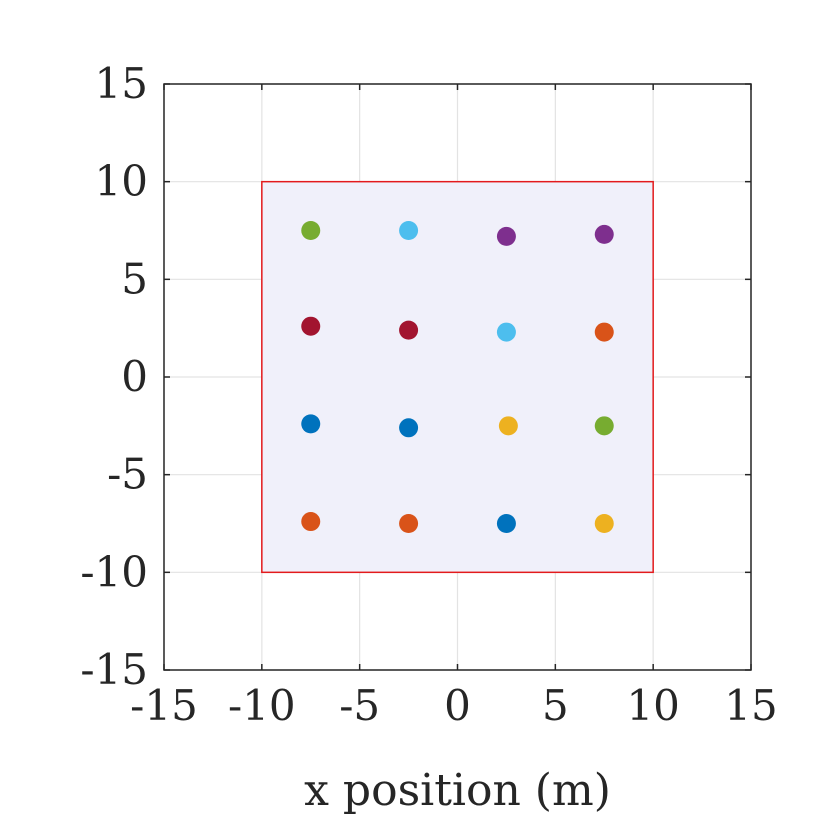 The image size is (830, 830). What do you see at coordinates (134, 278) in the screenshot?
I see `y-tick-label: 5` at bounding box center [134, 278].